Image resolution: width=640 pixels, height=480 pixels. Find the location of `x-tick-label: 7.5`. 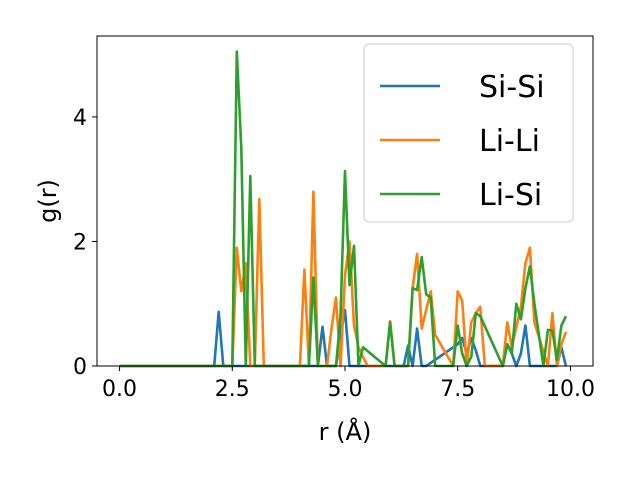

x-tick-label: 7.5 is located at coordinates (457, 389).